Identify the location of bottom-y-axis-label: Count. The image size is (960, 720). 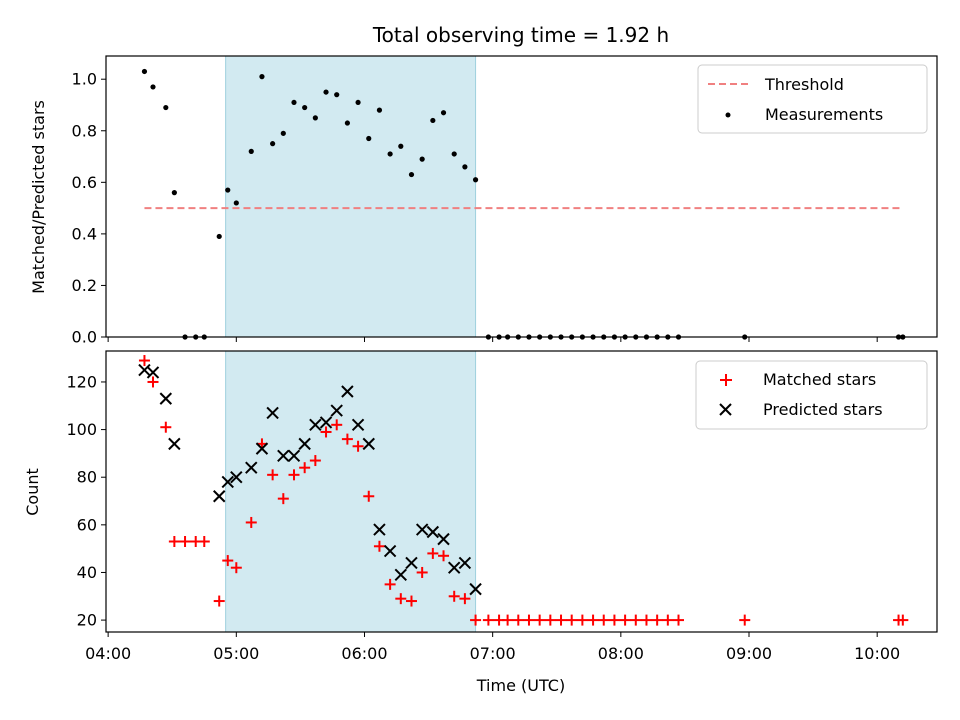
(32, 492).